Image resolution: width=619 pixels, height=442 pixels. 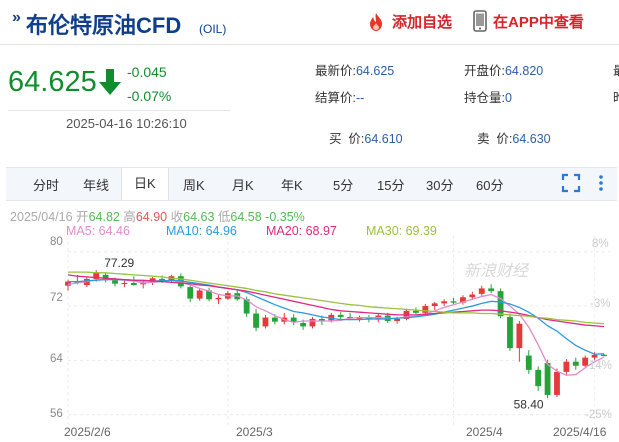 What do you see at coordinates (484, 98) in the screenshot?
I see `quote-oi-label: 持仓量:` at bounding box center [484, 98].